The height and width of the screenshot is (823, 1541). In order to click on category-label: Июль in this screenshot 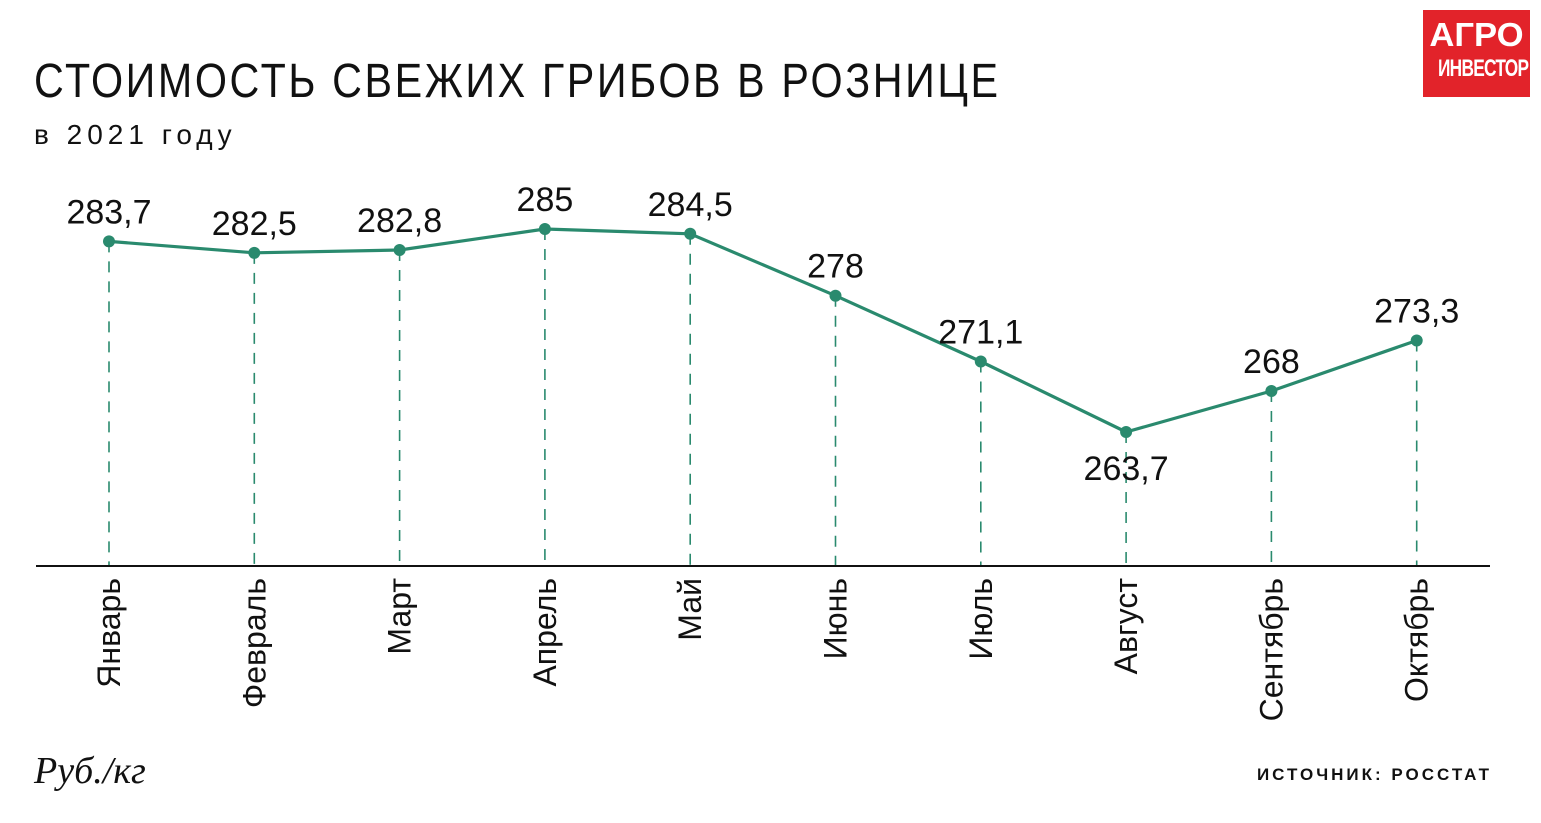, I will do `click(981, 619)`.